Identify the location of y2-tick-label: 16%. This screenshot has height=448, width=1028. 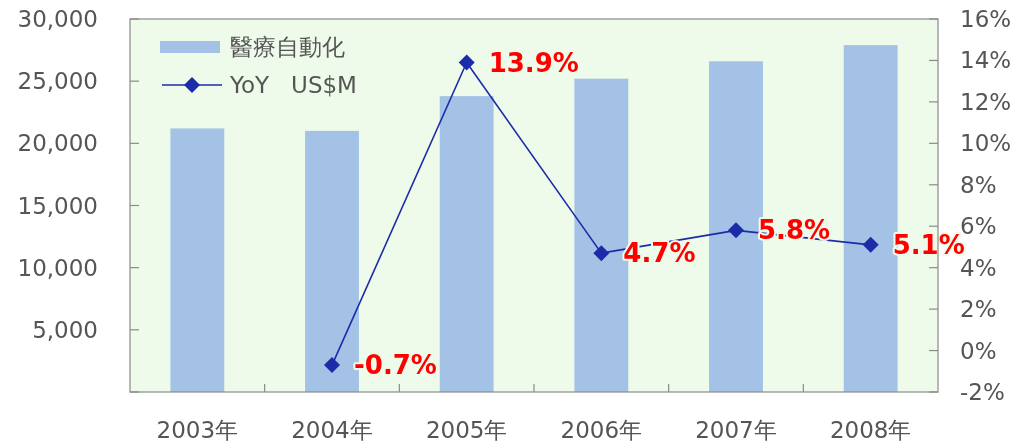
(986, 19).